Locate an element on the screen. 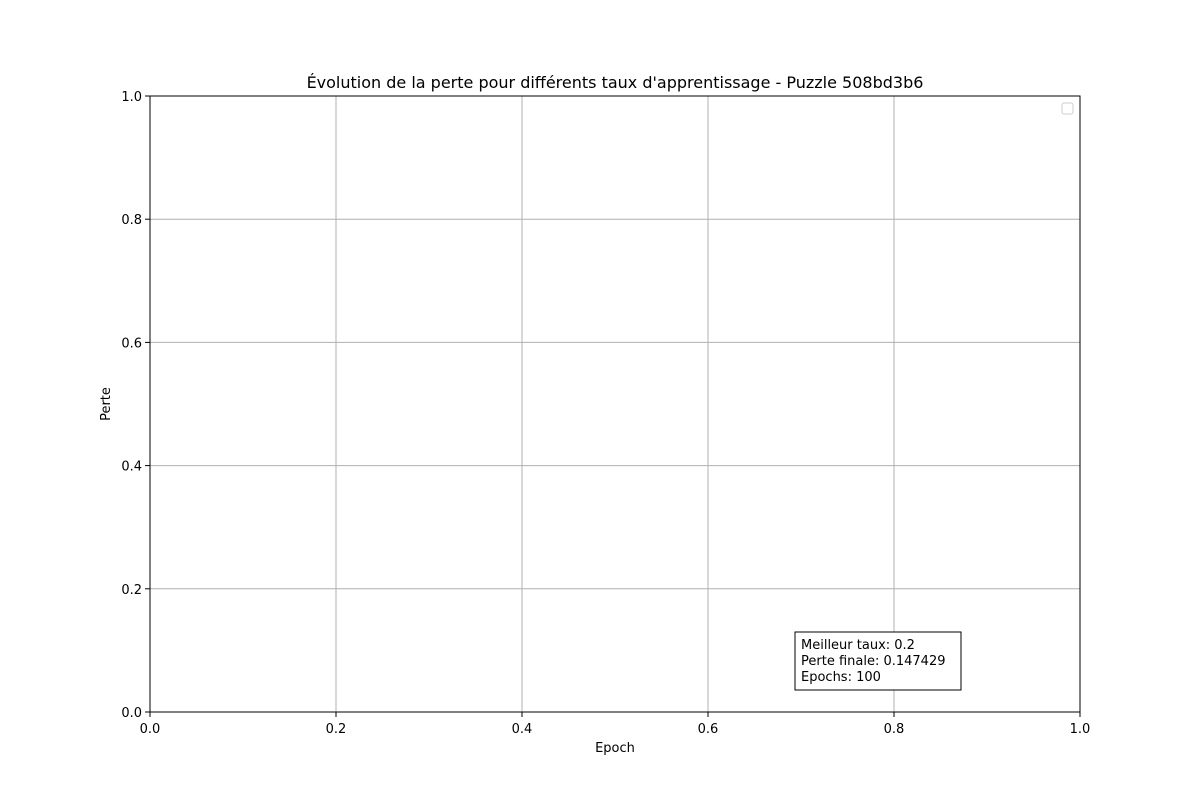  y-tick-label: 1.0 is located at coordinates (131, 97).